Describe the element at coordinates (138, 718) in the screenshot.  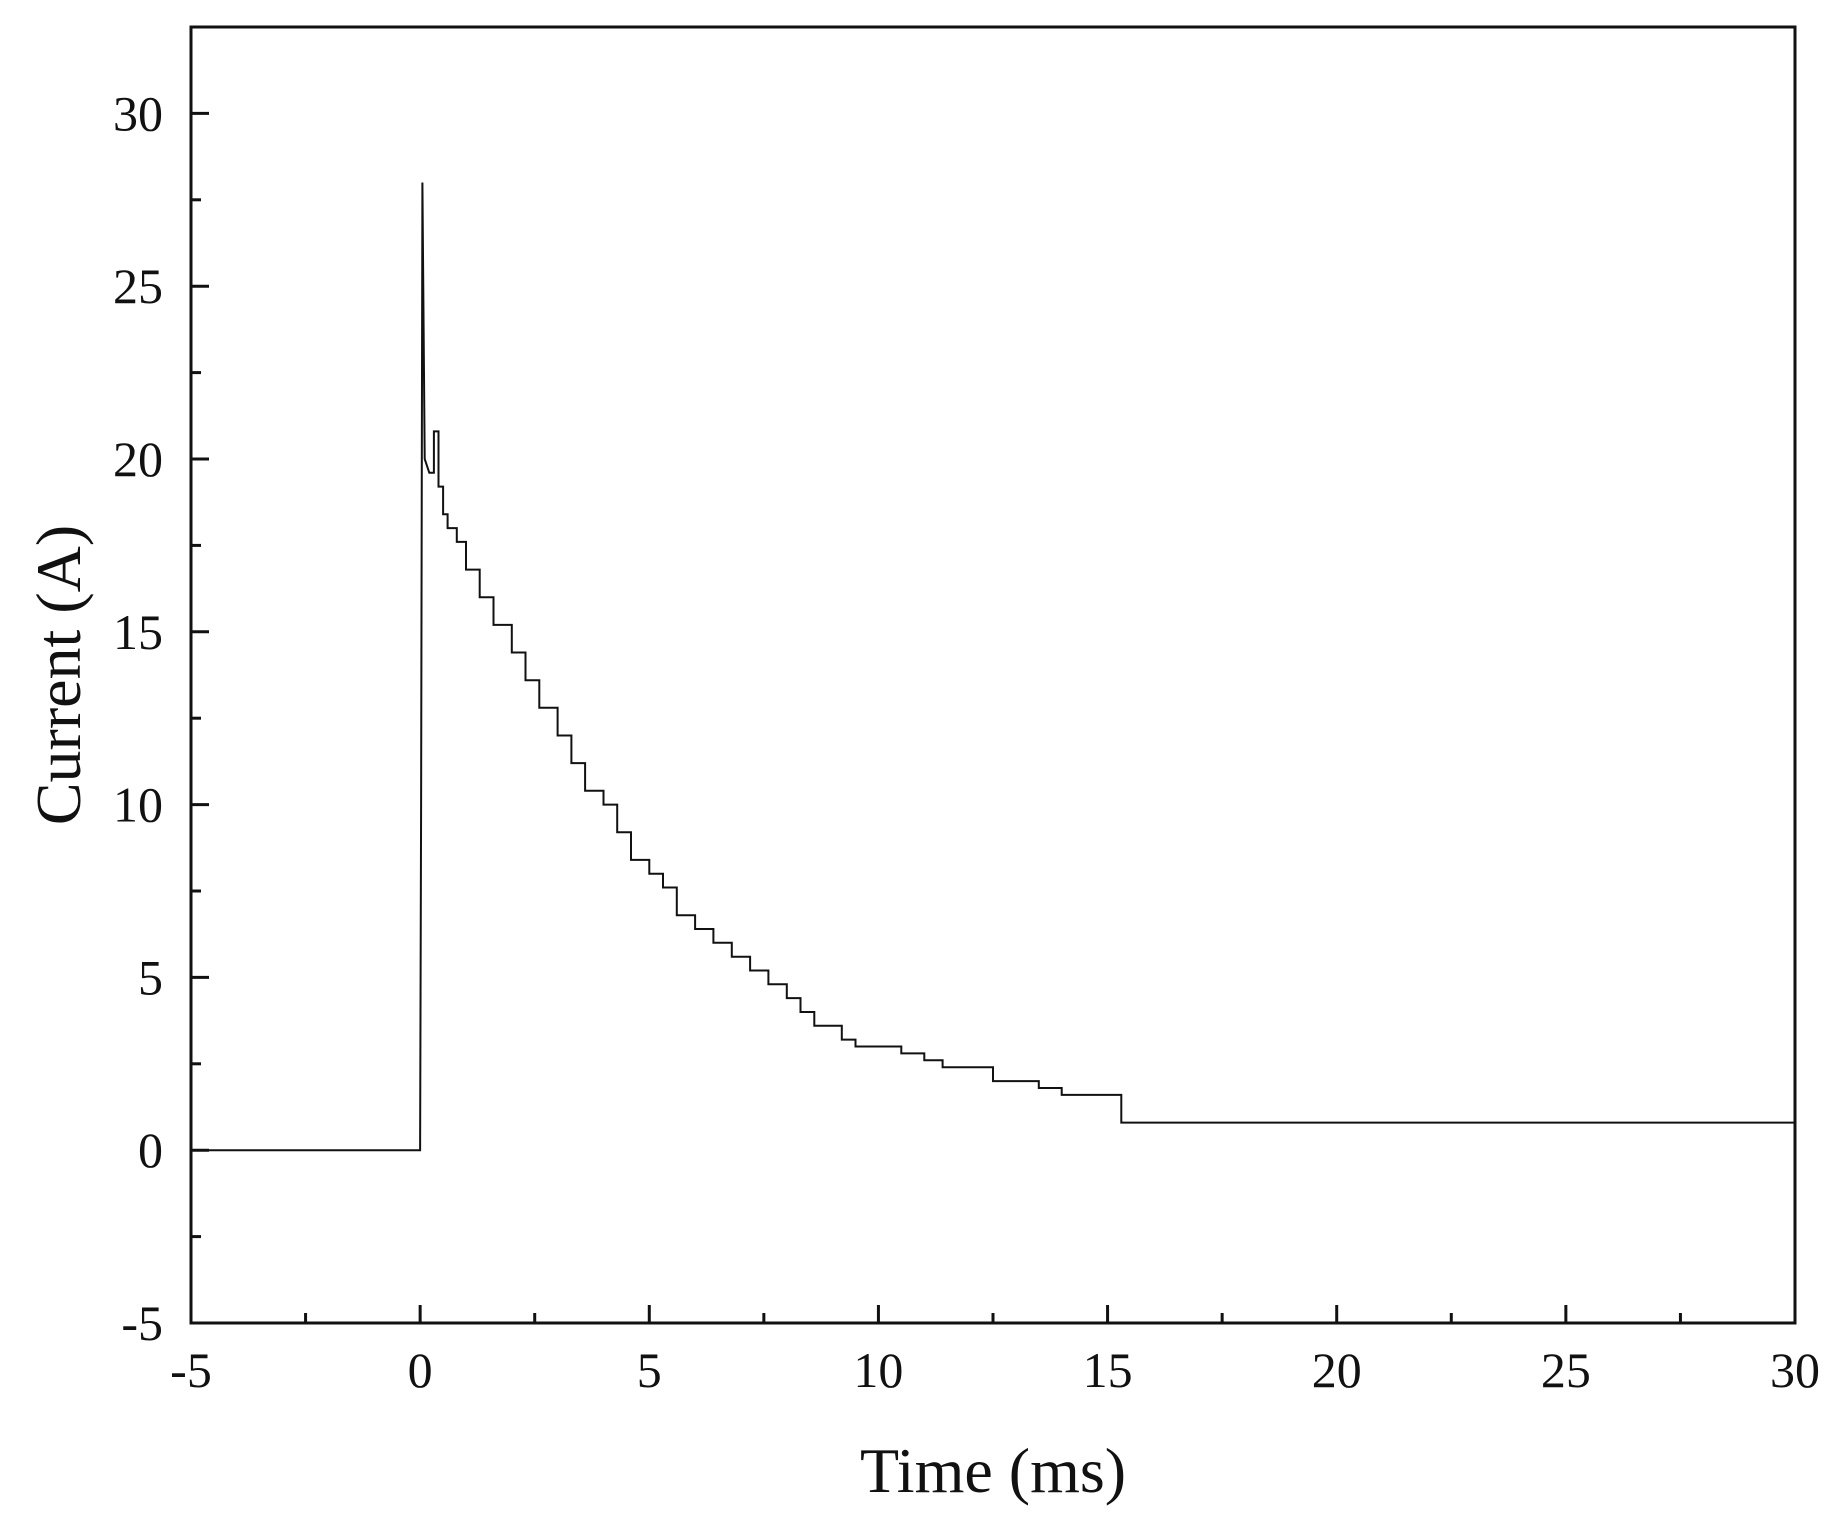
I see `y-axis-tick-labels: -5 0 5 10 15 20 25 30` at that location.